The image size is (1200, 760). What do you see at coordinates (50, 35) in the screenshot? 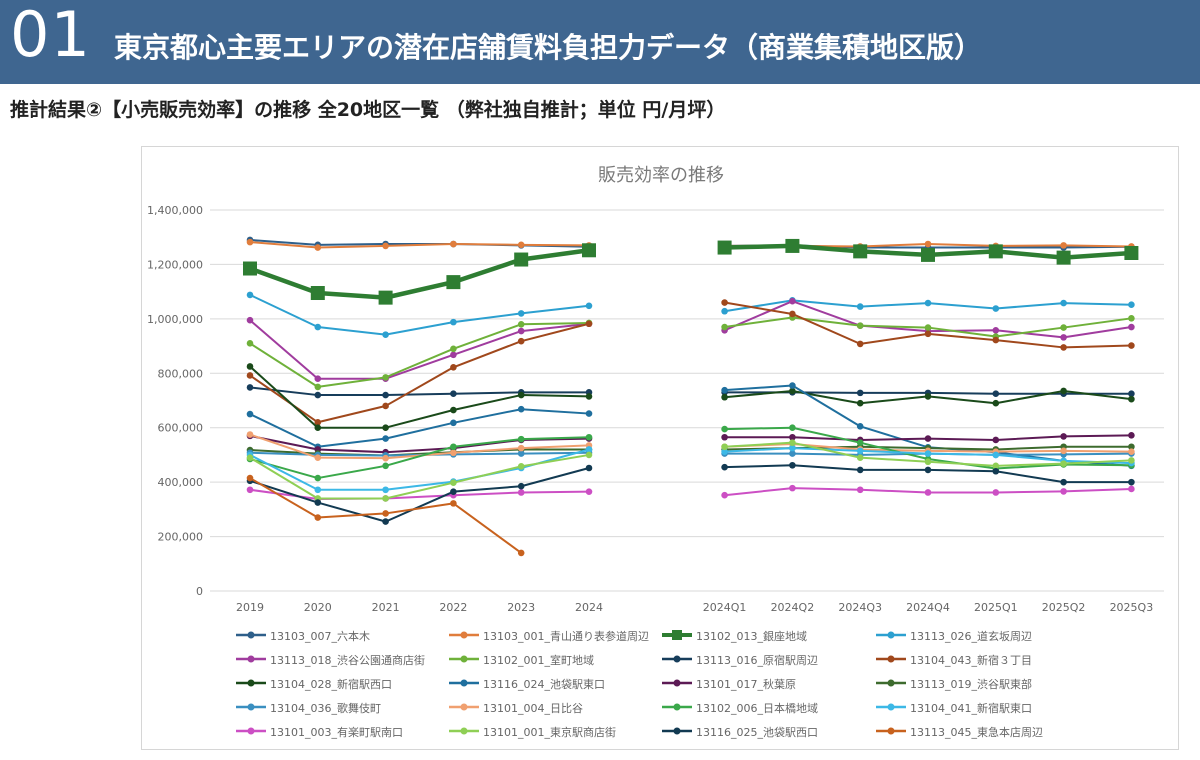
I see `section-number: 01` at bounding box center [50, 35].